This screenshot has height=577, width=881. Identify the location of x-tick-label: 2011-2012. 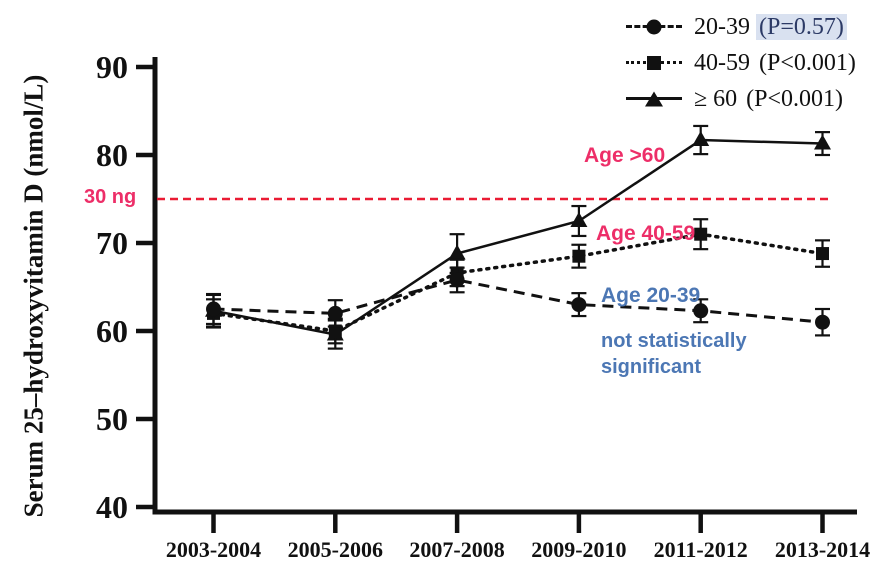
(701, 549).